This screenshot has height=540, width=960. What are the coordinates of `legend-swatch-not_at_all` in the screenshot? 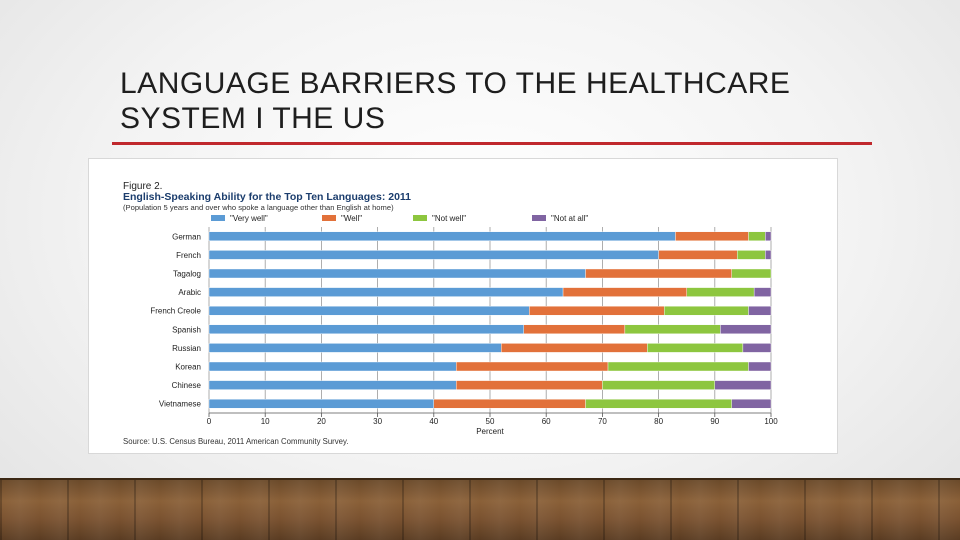 It's located at (539, 218).